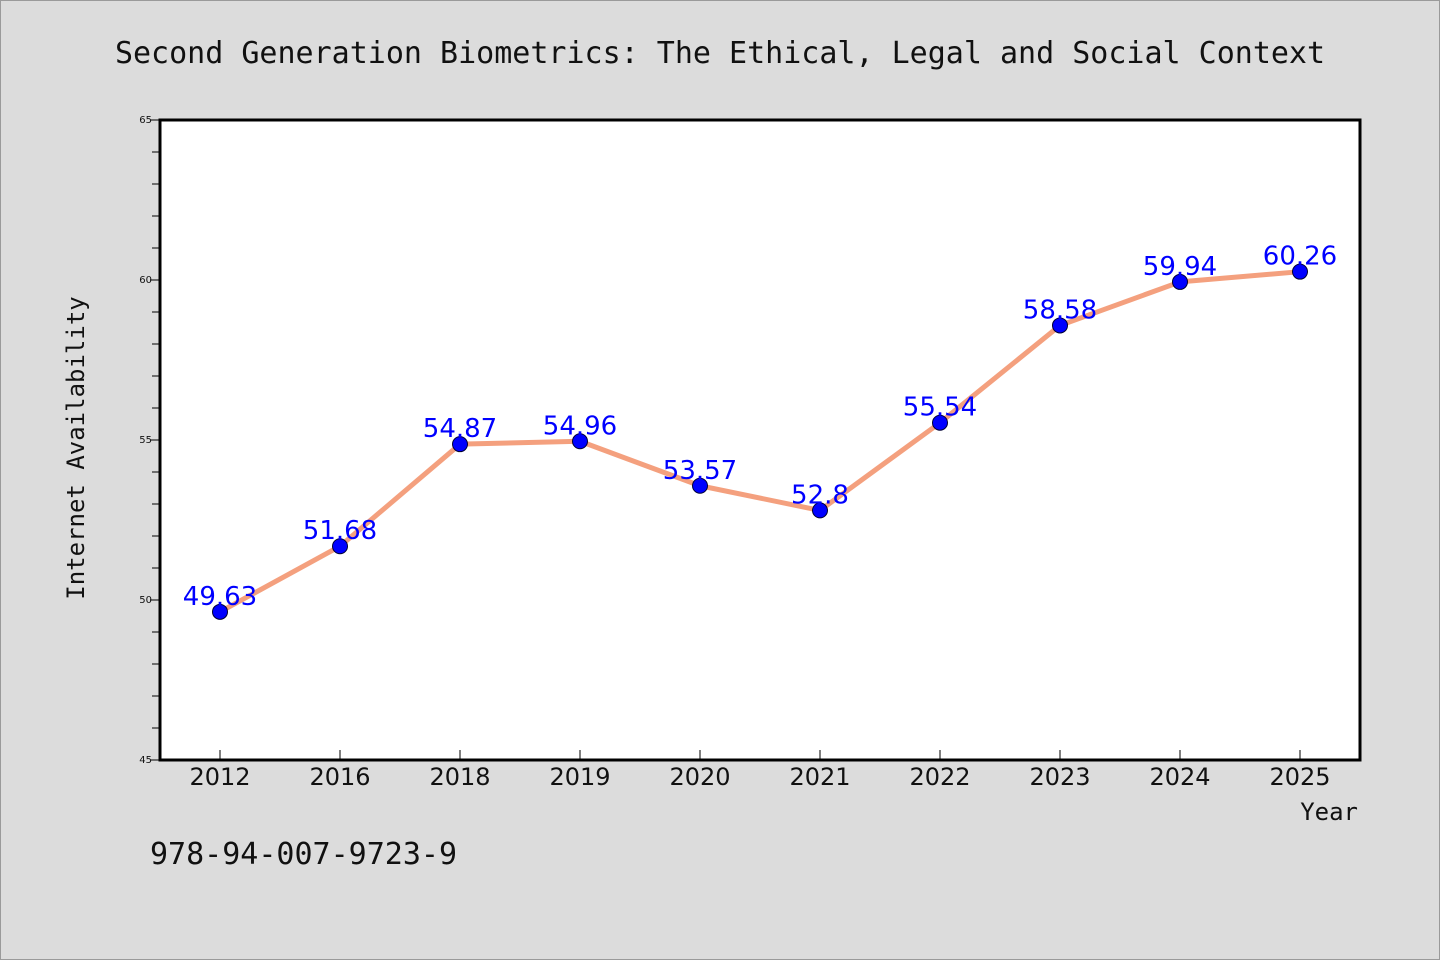  What do you see at coordinates (145, 440) in the screenshot?
I see `y-tick-label: 55` at bounding box center [145, 440].